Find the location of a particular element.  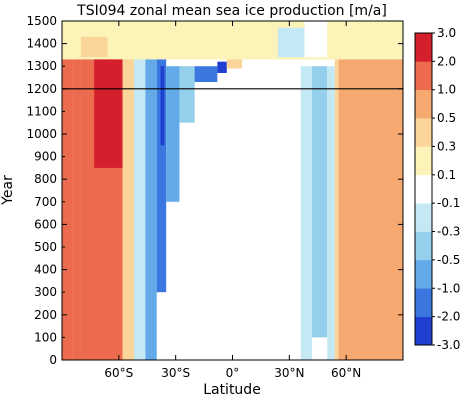

x-tick-label: 30°S is located at coordinates (175, 373).